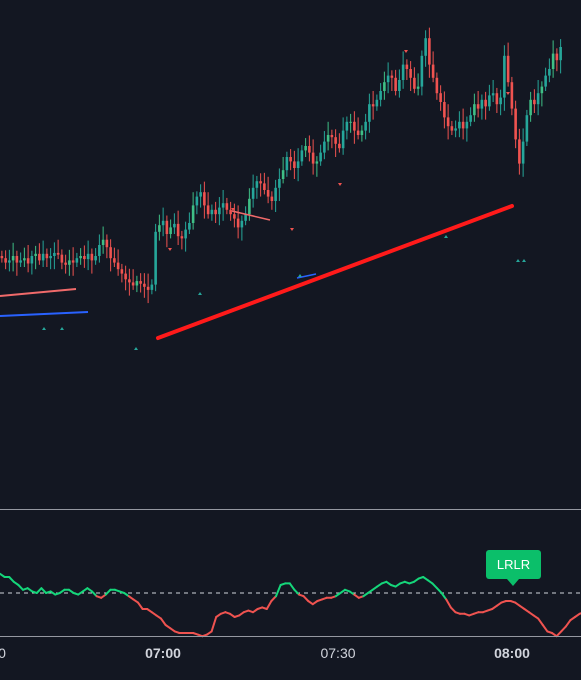 The height and width of the screenshot is (680, 581). Describe the element at coordinates (38, 292) in the screenshot. I see `trendline-pink` at that location.